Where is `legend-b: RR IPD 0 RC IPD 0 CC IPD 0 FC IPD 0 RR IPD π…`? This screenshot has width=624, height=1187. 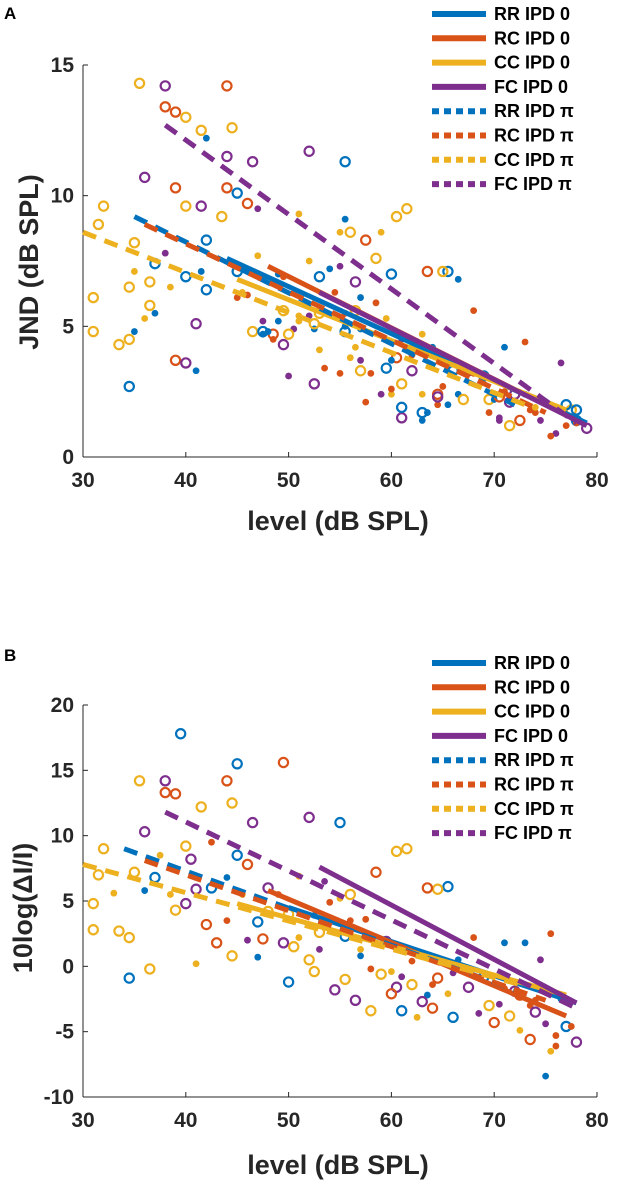 legend-b: RR IPD 0 RC IPD 0 CC IPD 0 FC IPD 0 RR IPD π… is located at coordinates (503, 748).